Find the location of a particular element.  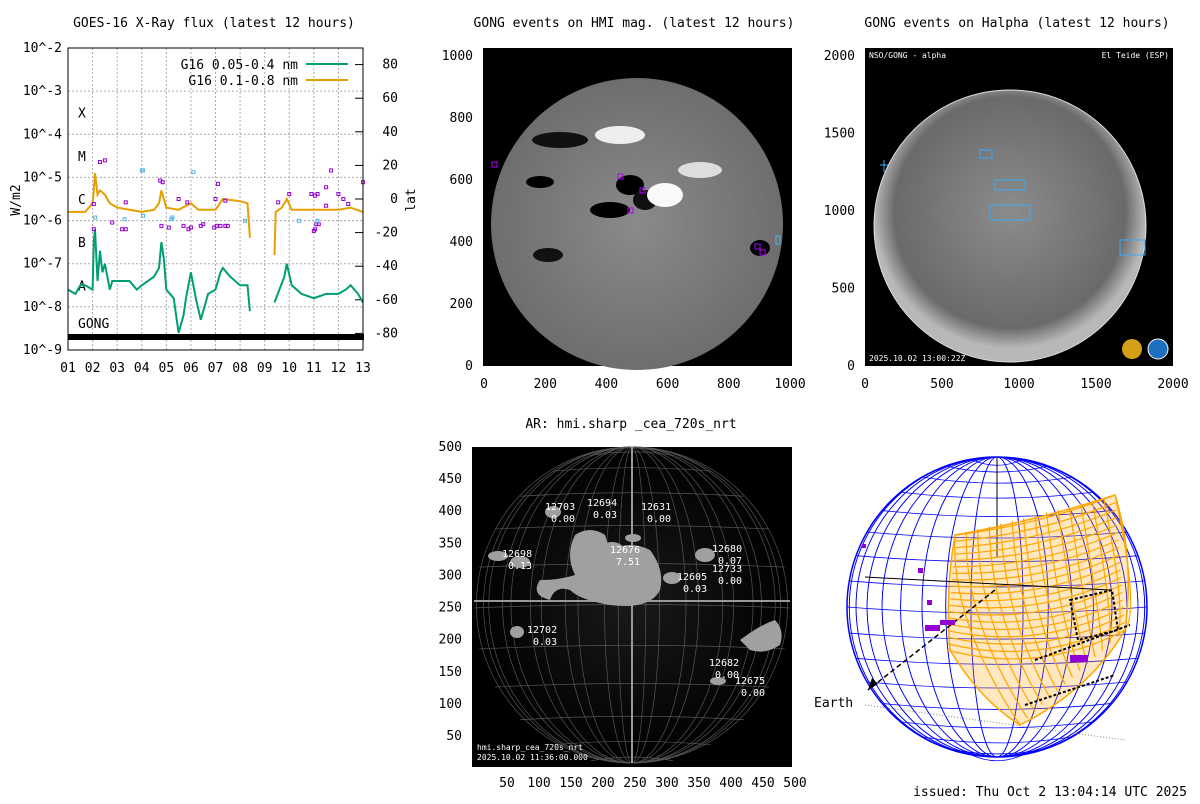

y-tick-label: 400 is located at coordinates (461, 242).